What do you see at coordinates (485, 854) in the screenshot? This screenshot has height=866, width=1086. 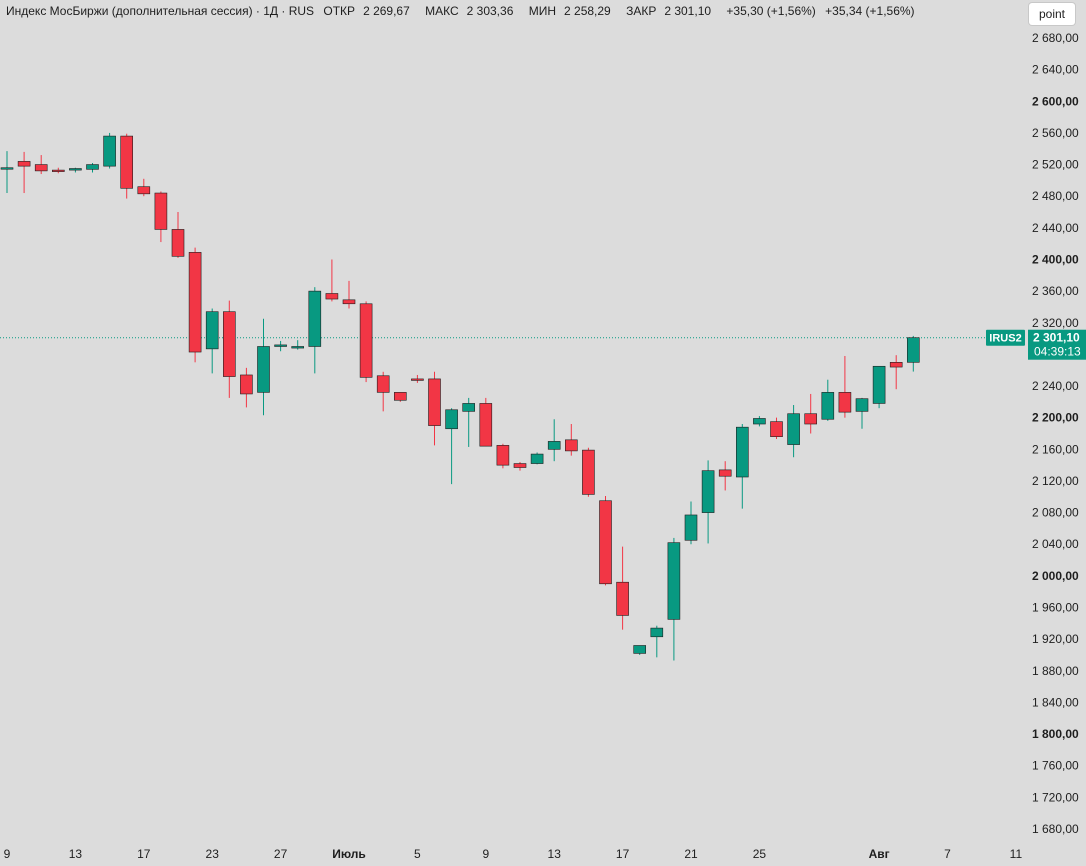 I see `date-tick-label: 9` at bounding box center [485, 854].